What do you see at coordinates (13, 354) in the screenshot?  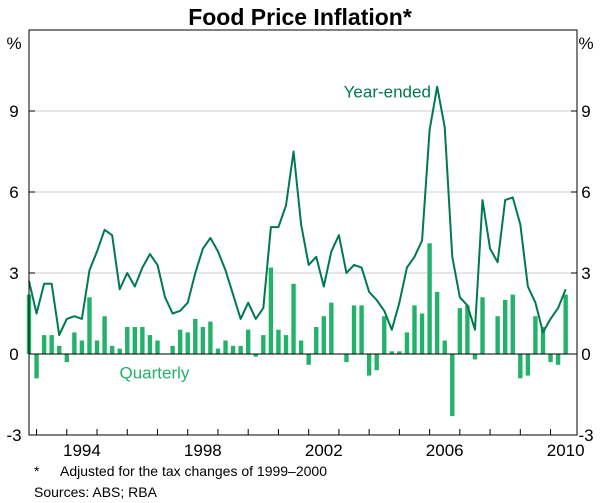 I see `left-tick-label: 0` at bounding box center [13, 354].